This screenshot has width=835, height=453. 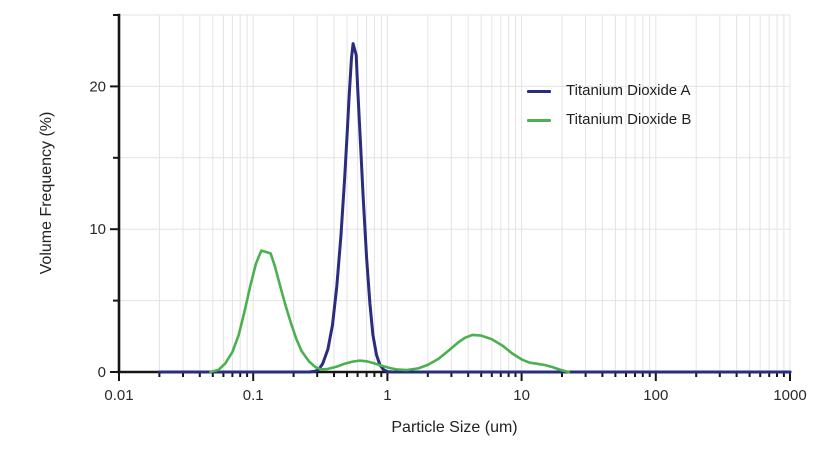 I want to click on y-axis-label: Volume Frequency (%), so click(x=46, y=193).